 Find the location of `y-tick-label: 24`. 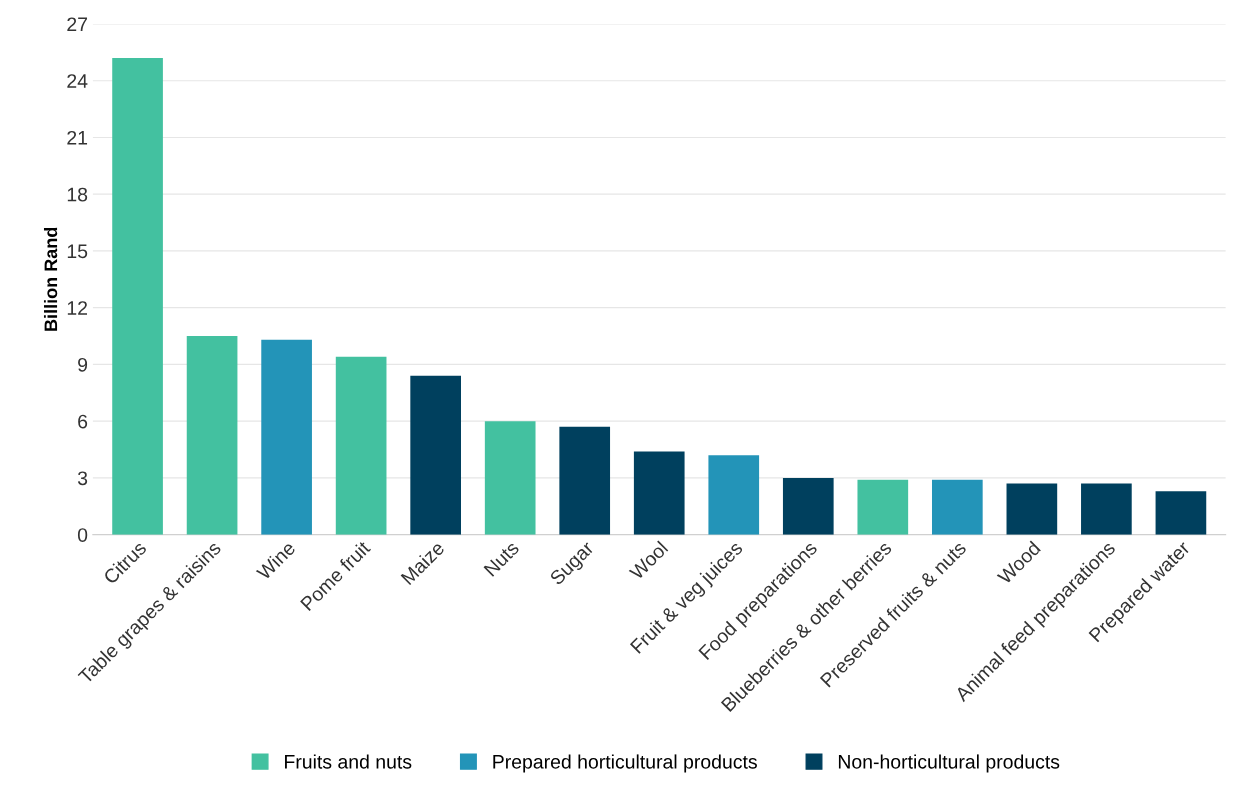

y-tick-label: 24 is located at coordinates (77, 81).